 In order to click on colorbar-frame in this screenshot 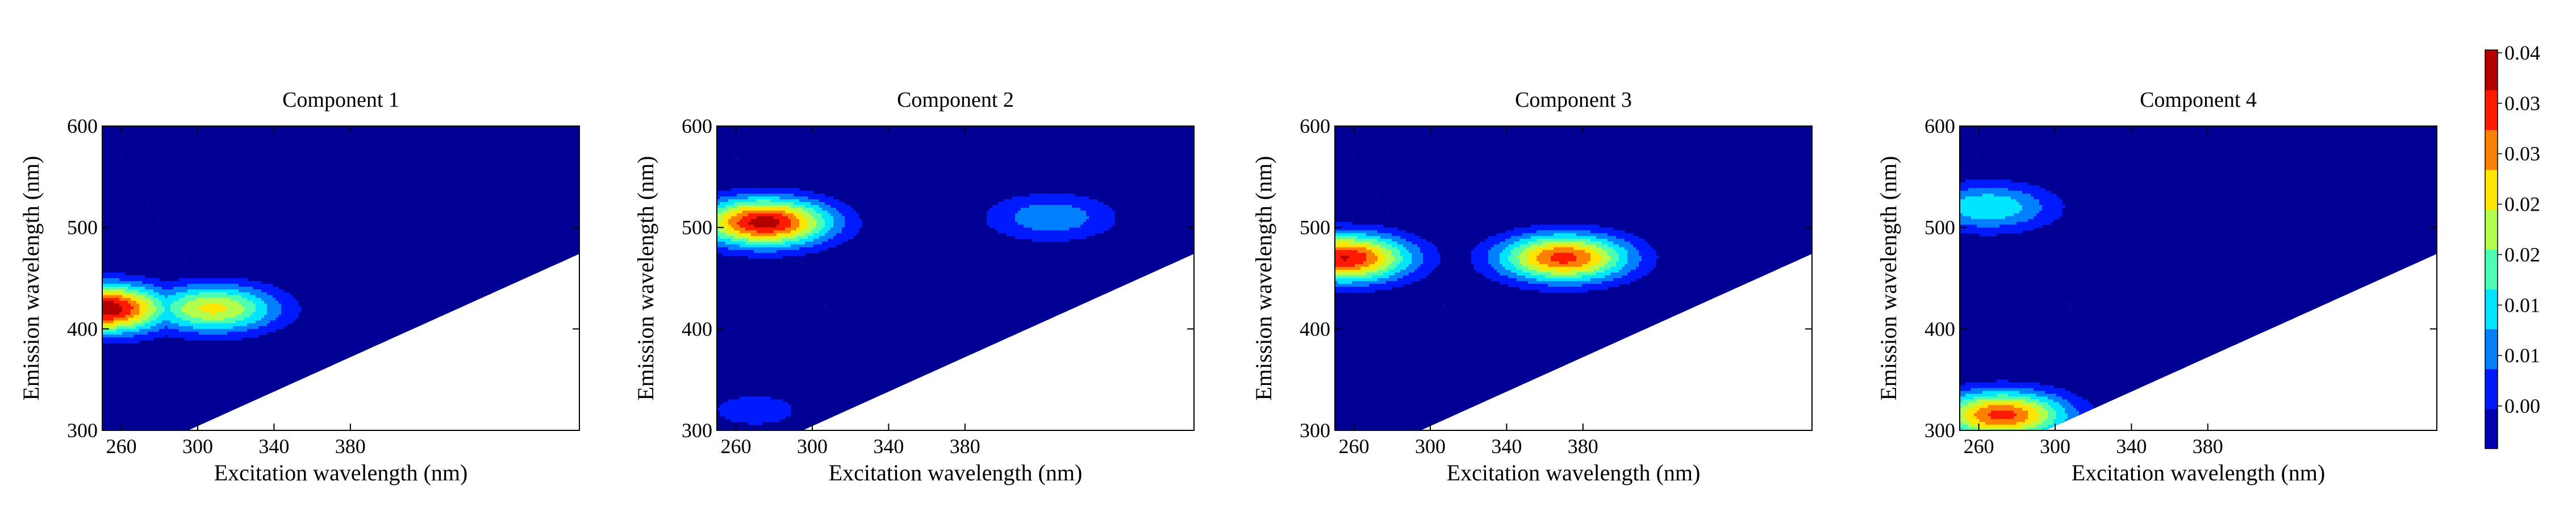, I will do `click(2491, 249)`.